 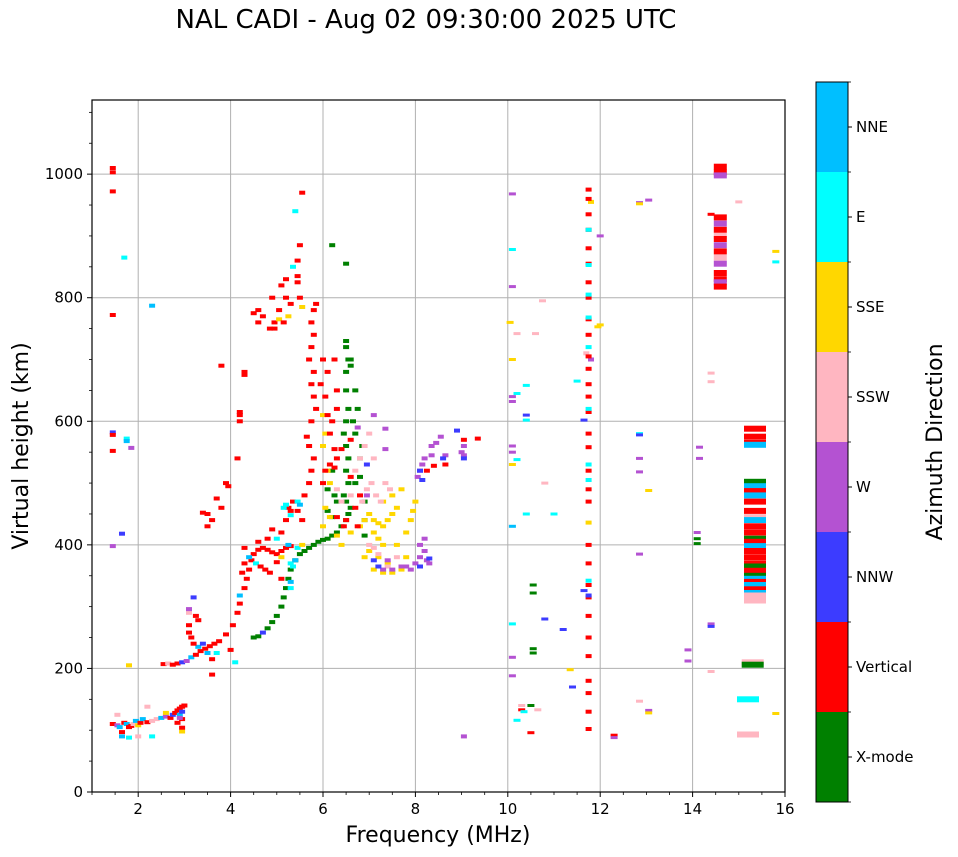 What do you see at coordinates (68, 456) in the screenshot?
I see `y-axis-ticks: 0 200 400 600 800 1000` at bounding box center [68, 456].